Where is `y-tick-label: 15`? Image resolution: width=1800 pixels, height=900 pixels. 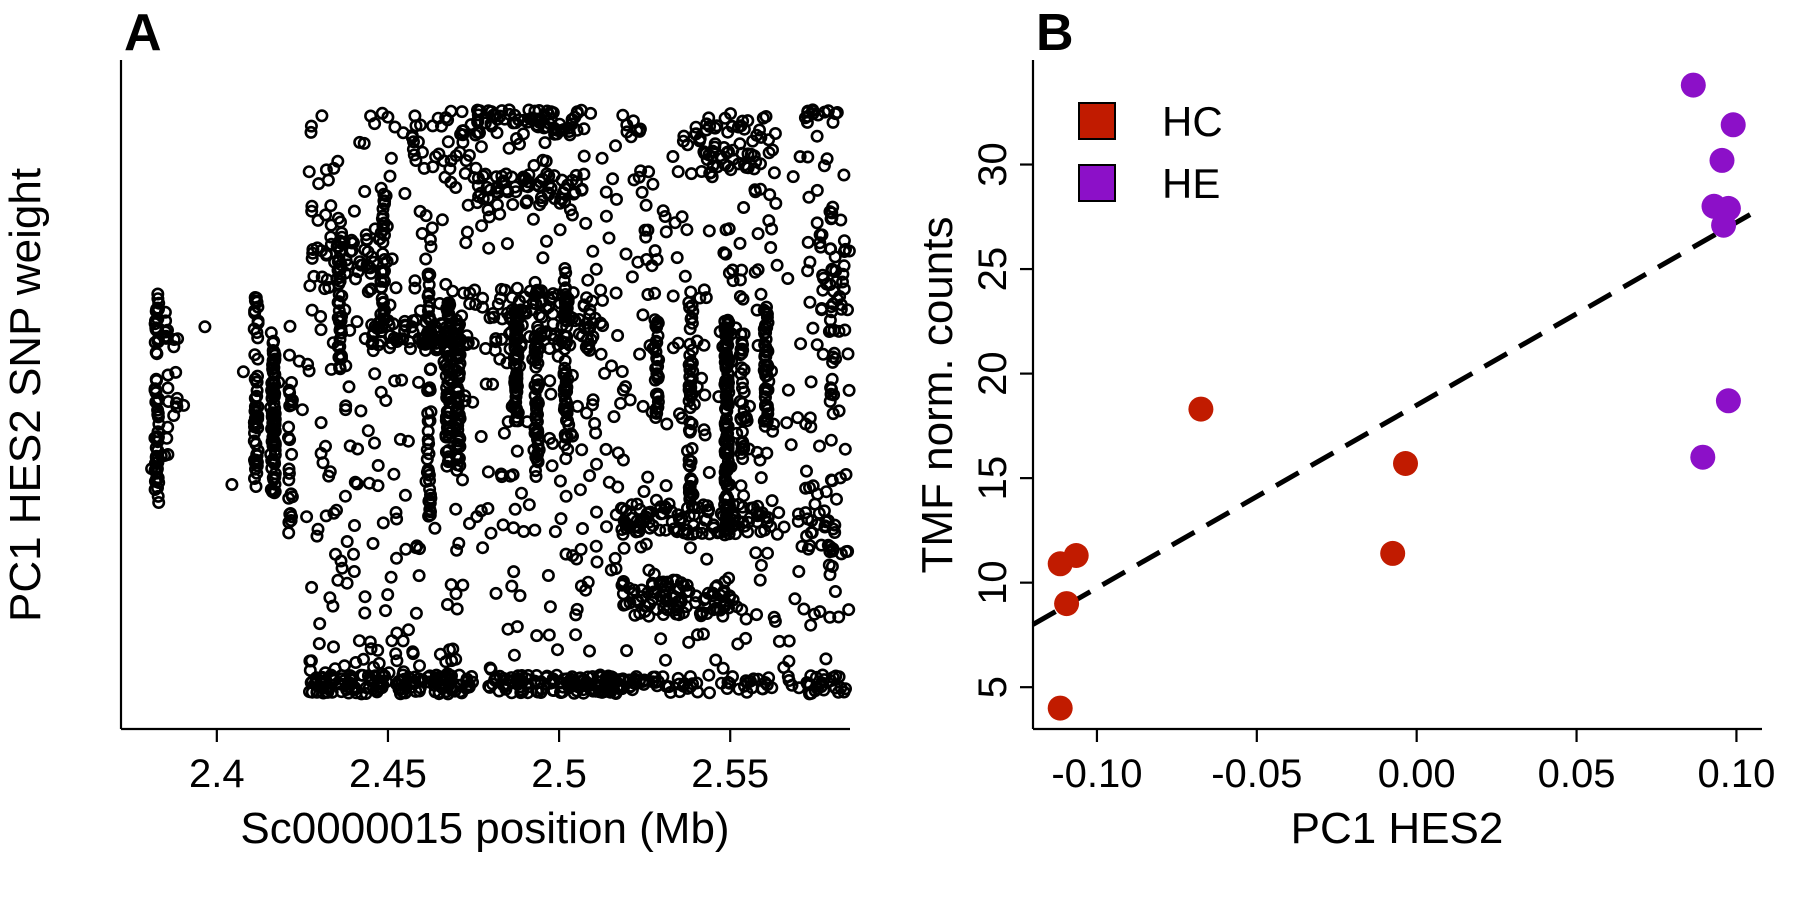
y-tick-label: 15 is located at coordinates (993, 478).